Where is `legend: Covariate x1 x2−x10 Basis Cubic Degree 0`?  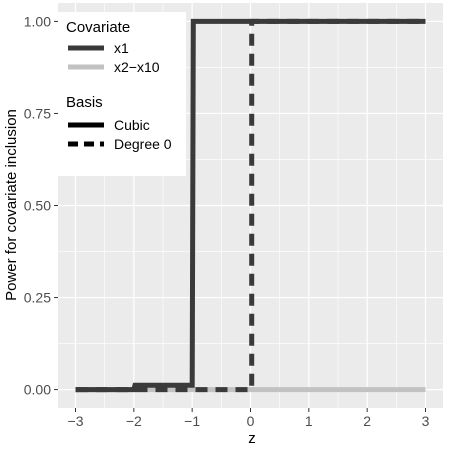 legend: Covariate x1 x2−x10 Basis Cubic Degree 0 is located at coordinates (122, 94).